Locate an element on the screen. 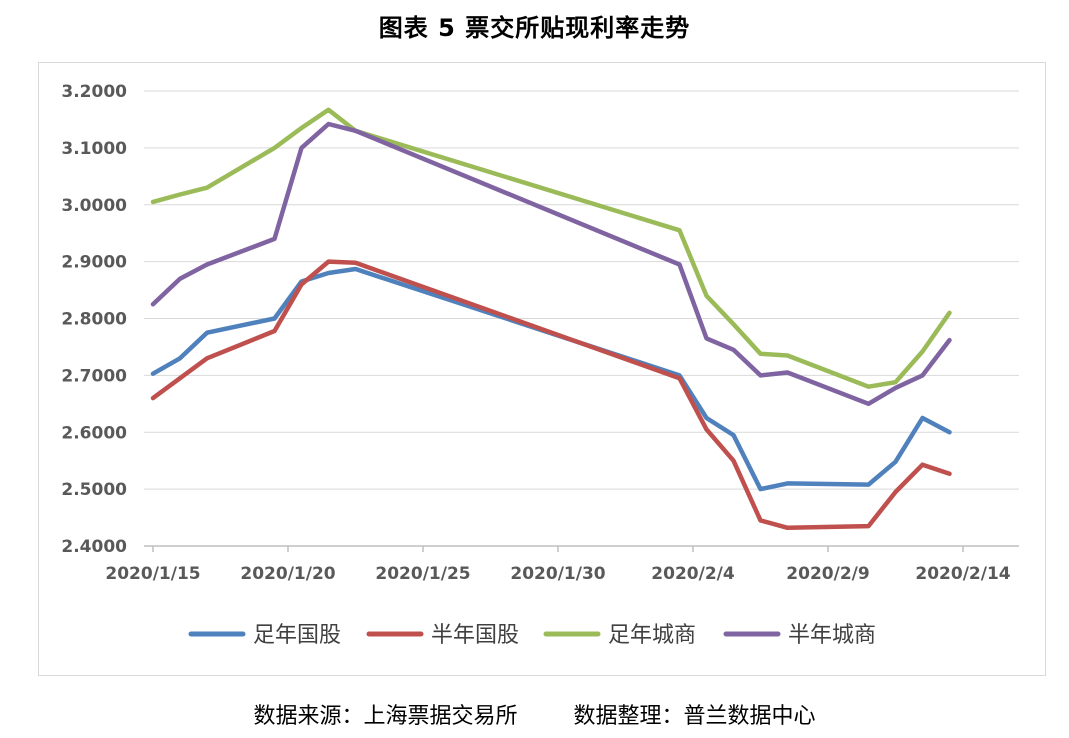 The height and width of the screenshot is (738, 1069). legend-label: 足年国股 is located at coordinates (297, 635).